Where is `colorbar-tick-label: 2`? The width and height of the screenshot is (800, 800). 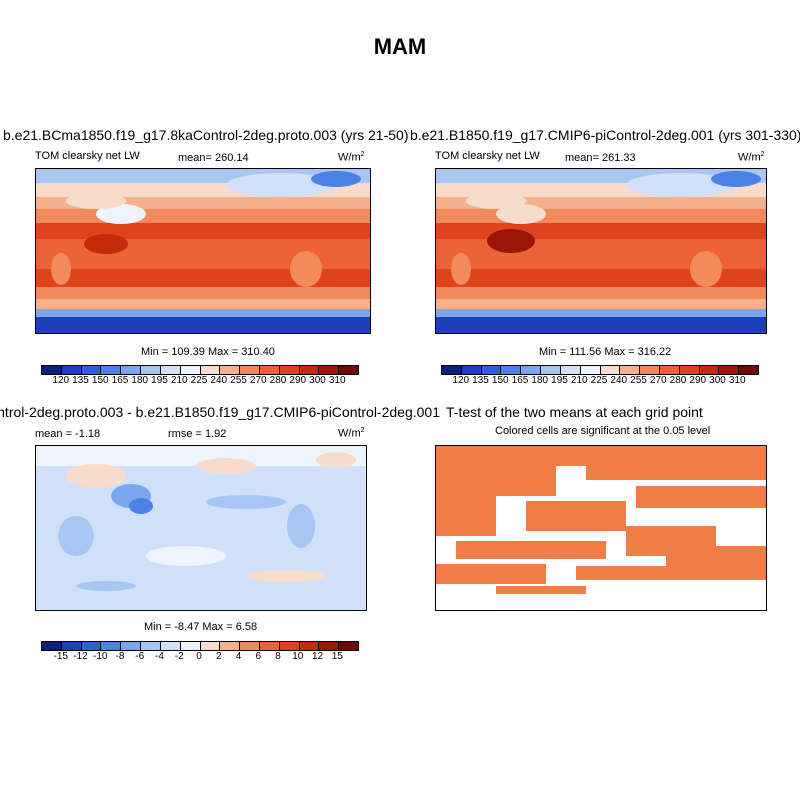
colorbar-tick-label: 2 is located at coordinates (218, 656).